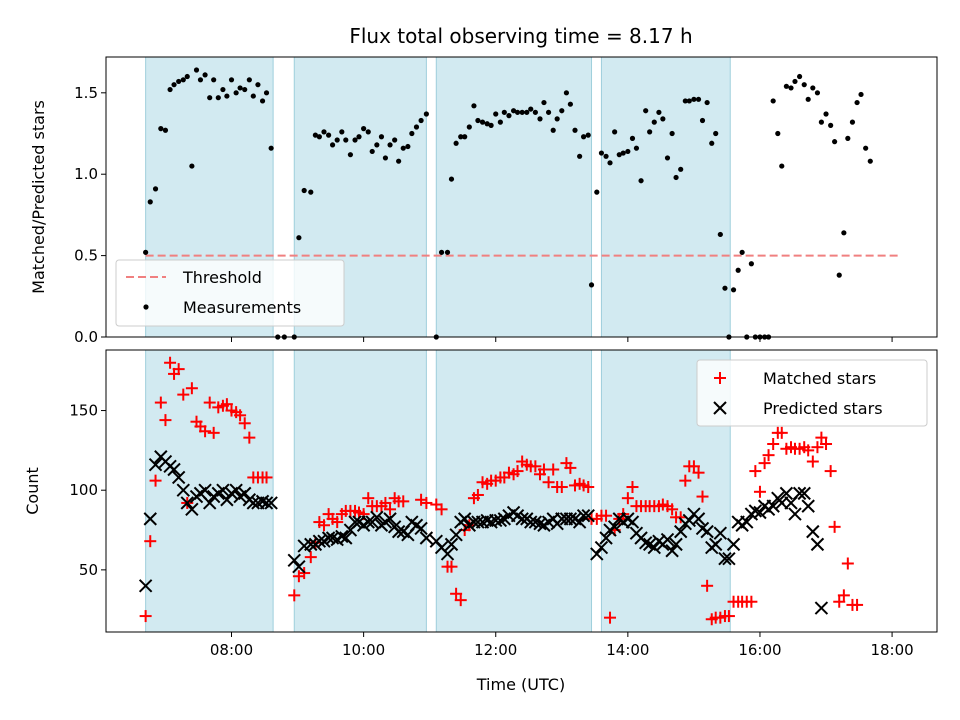 The width and height of the screenshot is (960, 720). What do you see at coordinates (891, 650) in the screenshot?
I see `x-tick-label: 18:00` at bounding box center [891, 650].